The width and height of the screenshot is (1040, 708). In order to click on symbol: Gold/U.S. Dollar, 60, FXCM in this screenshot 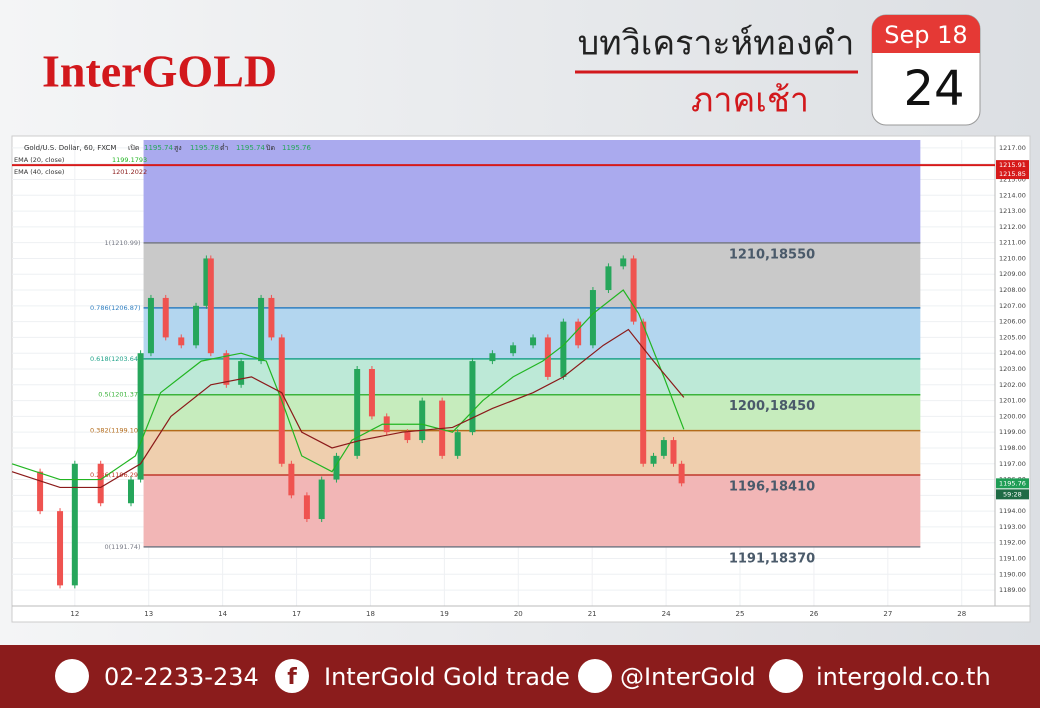, I will do `click(70, 148)`.